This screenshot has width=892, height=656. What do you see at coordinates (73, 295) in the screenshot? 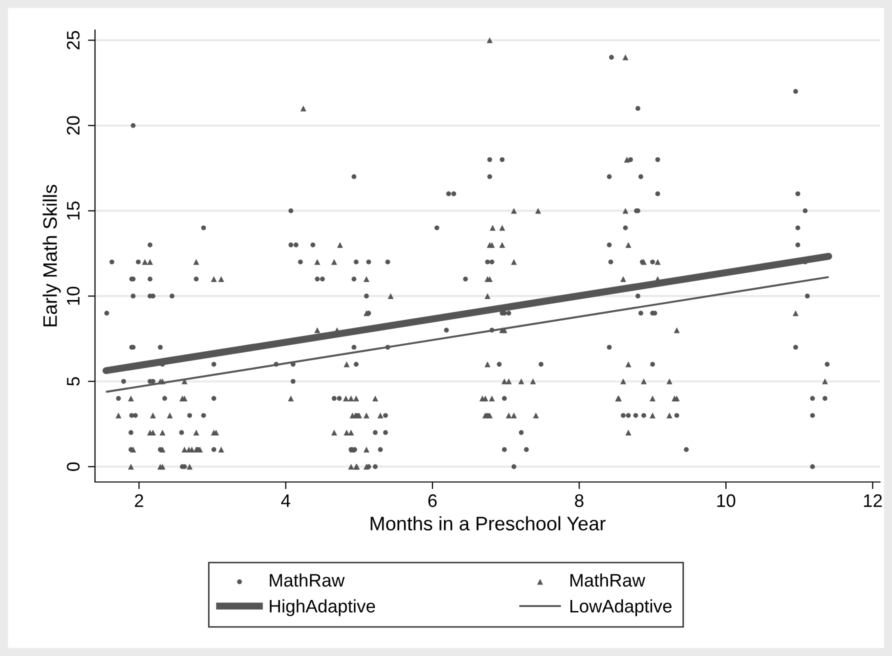
I see `y-tick-label: 10` at bounding box center [73, 295].